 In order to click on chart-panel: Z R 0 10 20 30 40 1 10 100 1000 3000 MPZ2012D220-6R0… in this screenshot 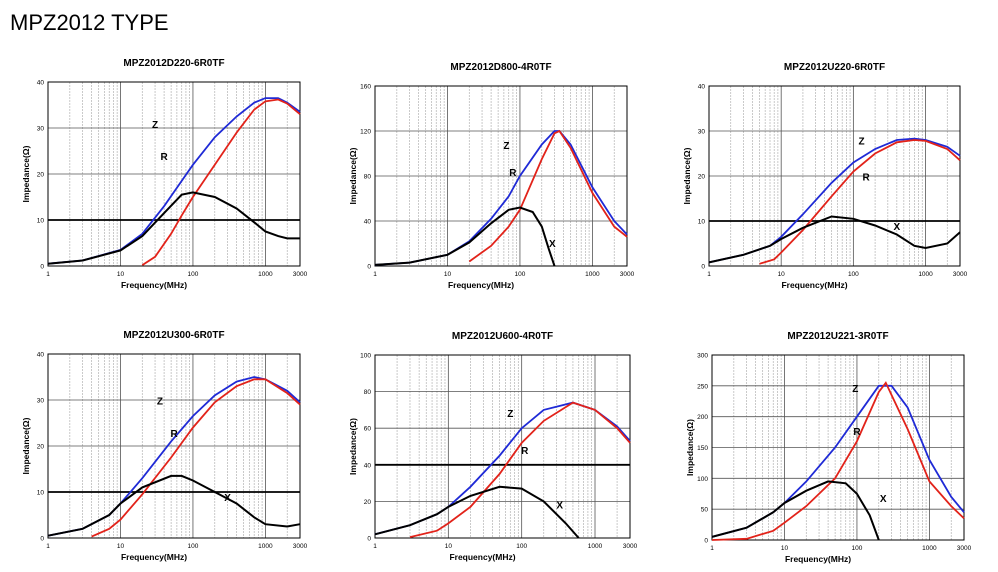, I will do `click(164, 174)`.